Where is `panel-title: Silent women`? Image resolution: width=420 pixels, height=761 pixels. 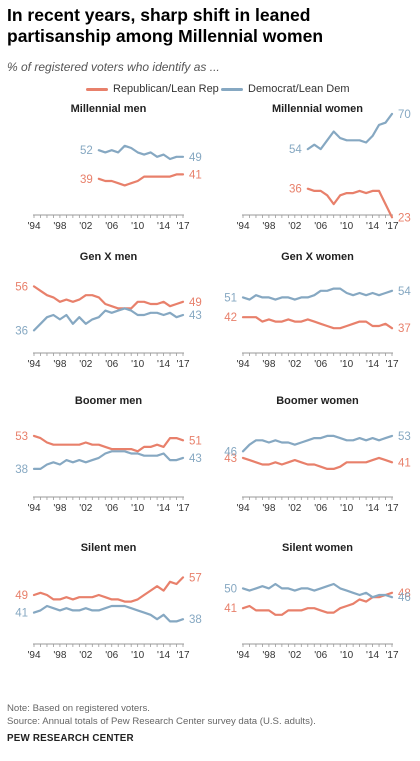 panel-title: Silent women is located at coordinates (317, 548).